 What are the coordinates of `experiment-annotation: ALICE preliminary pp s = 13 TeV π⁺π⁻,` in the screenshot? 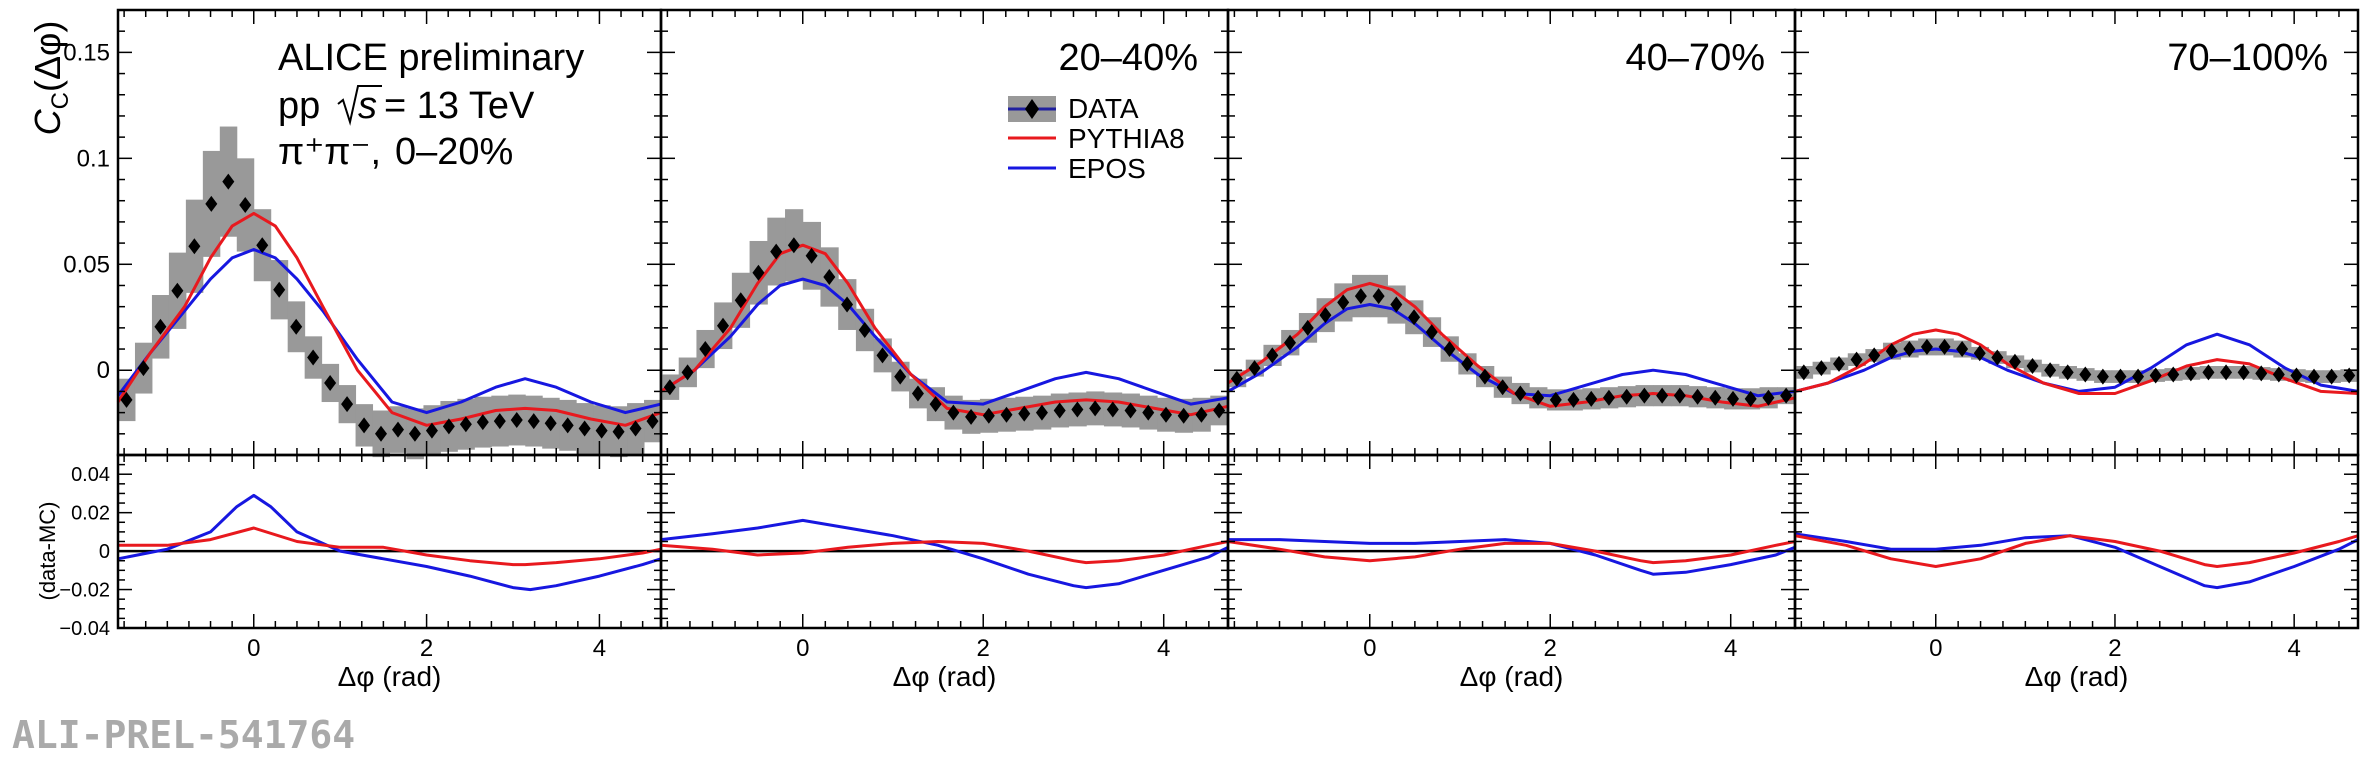 It's located at (431, 105).